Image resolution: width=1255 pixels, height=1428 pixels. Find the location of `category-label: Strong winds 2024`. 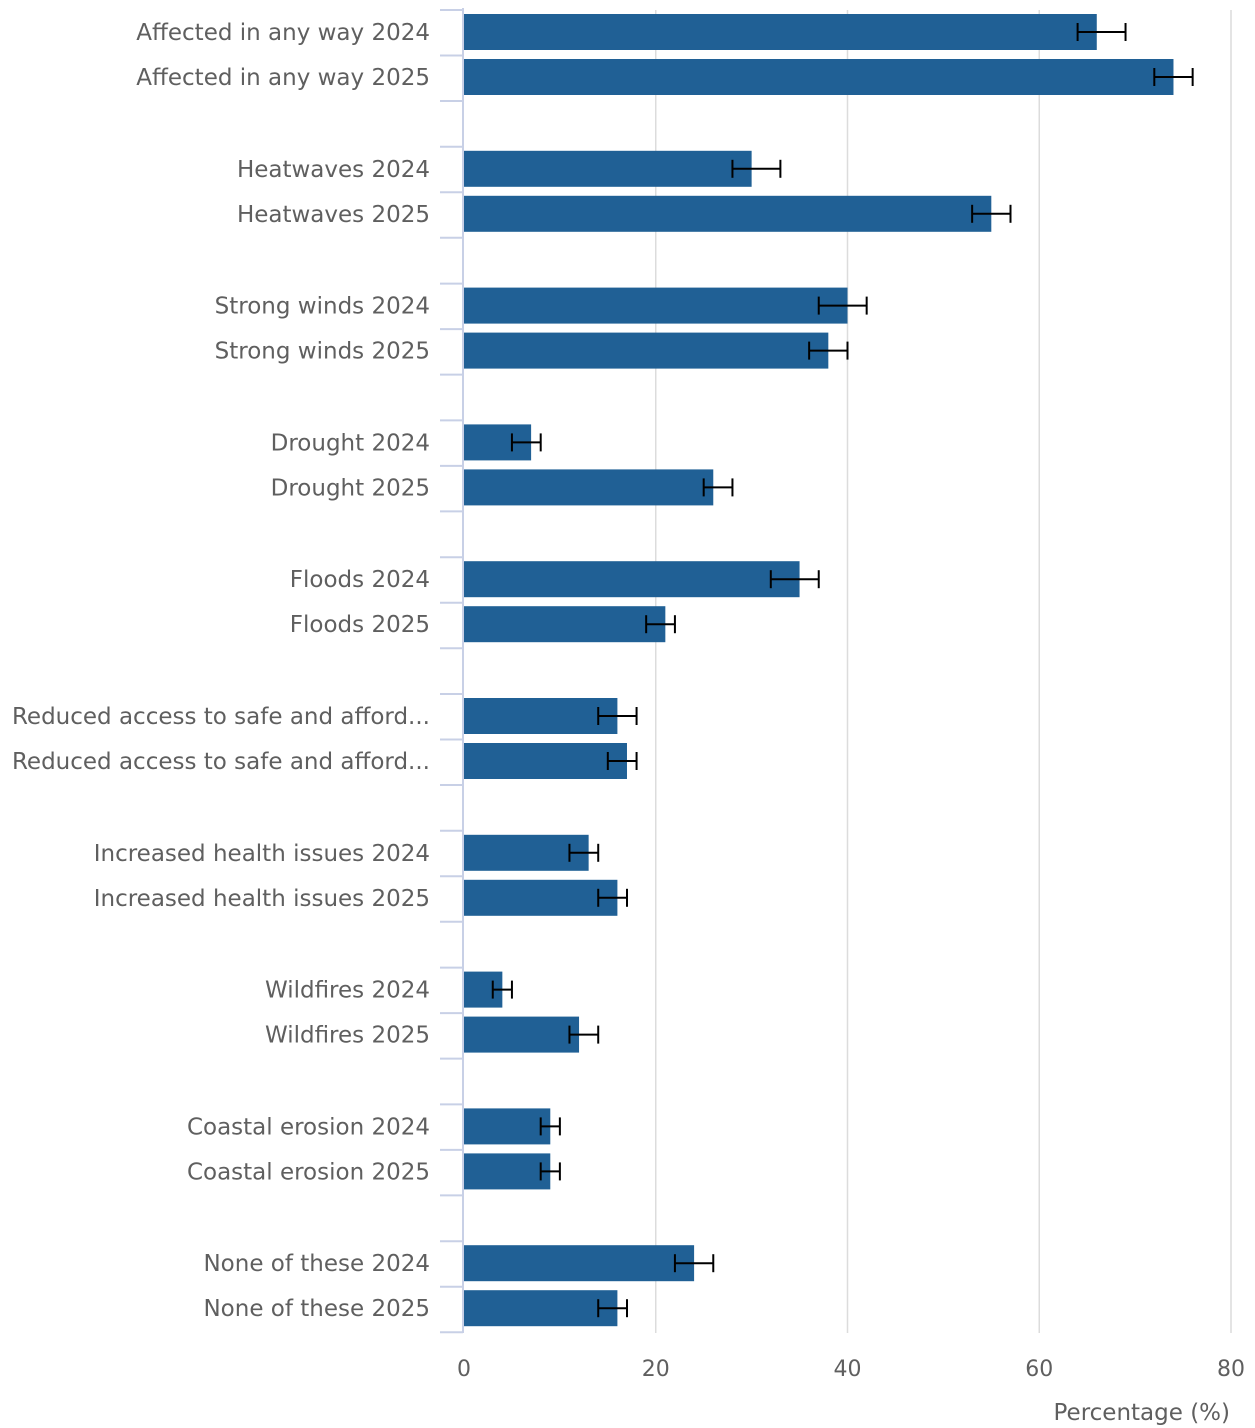

category-label: Strong winds 2024 is located at coordinates (322, 307).